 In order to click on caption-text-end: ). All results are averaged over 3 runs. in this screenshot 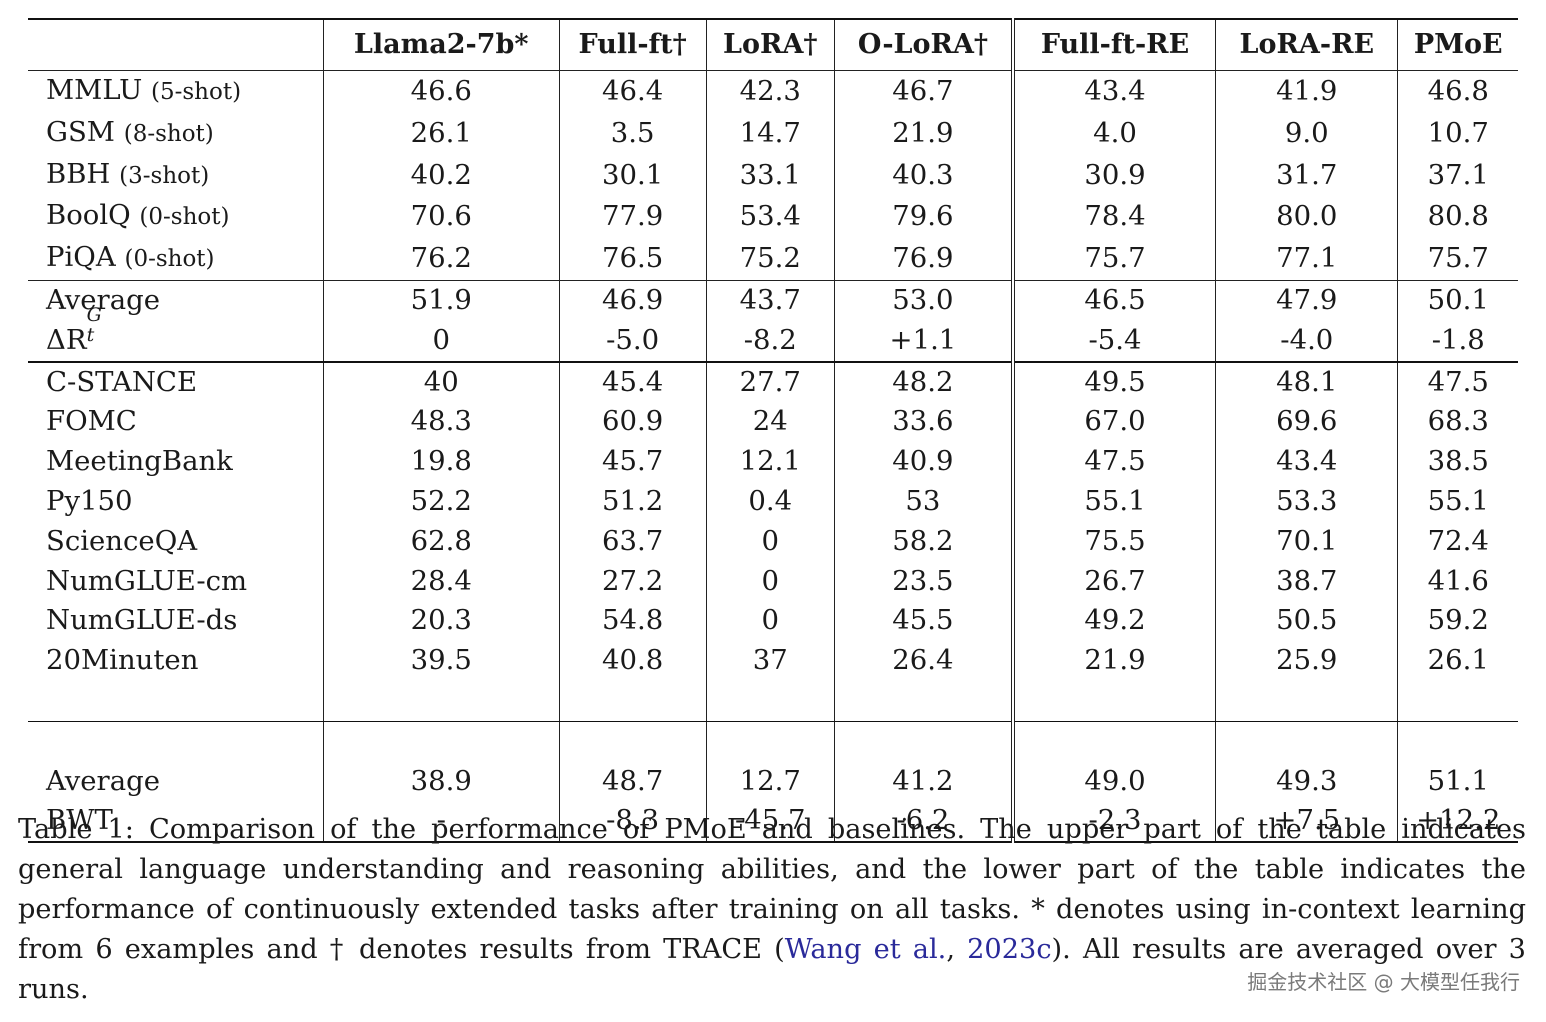, I will do `click(772, 969)`.